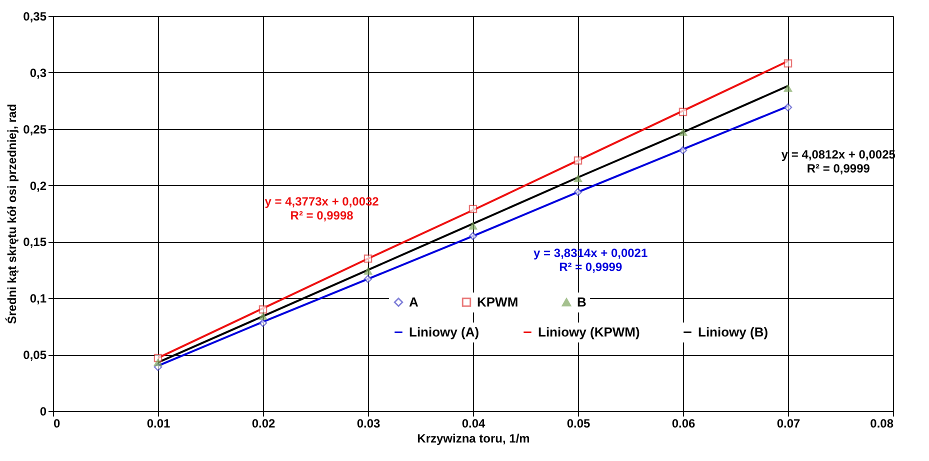  I want to click on legend-label: Liniowy (A), so click(444, 332).